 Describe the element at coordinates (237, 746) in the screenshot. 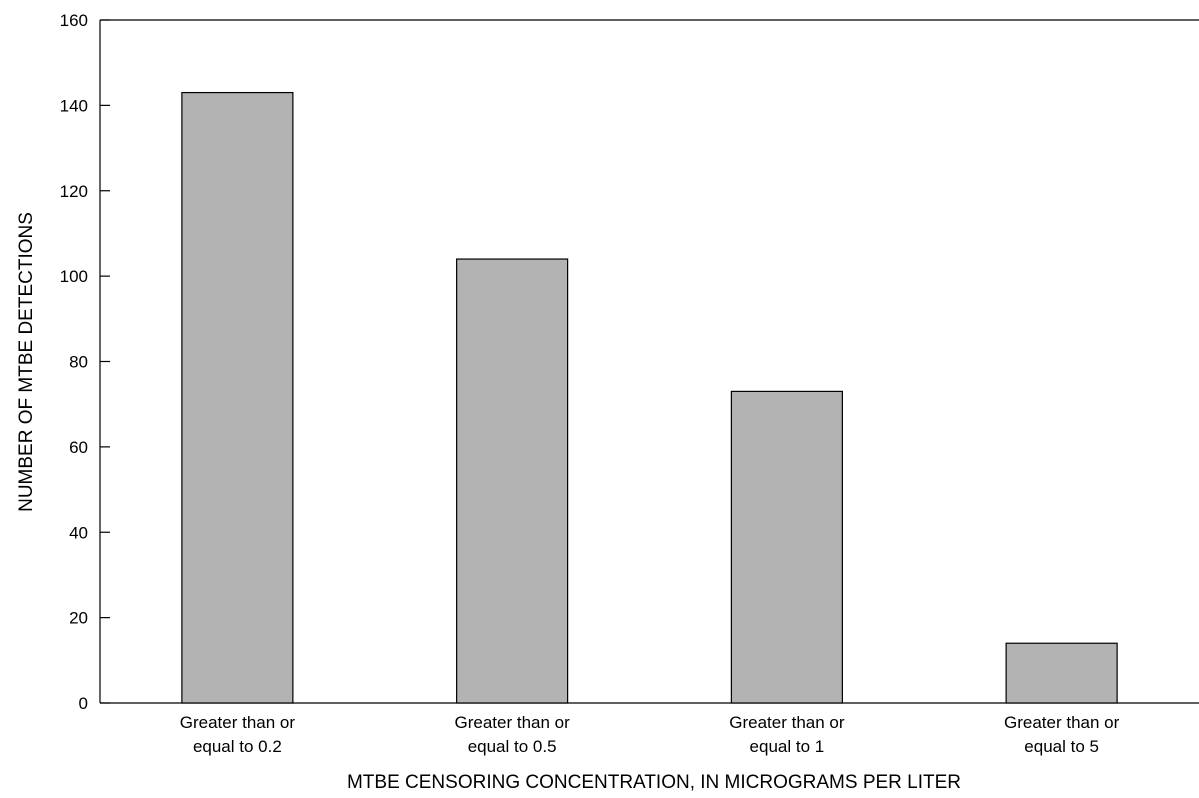

I see `x-tick-label: equal to 0.2` at that location.